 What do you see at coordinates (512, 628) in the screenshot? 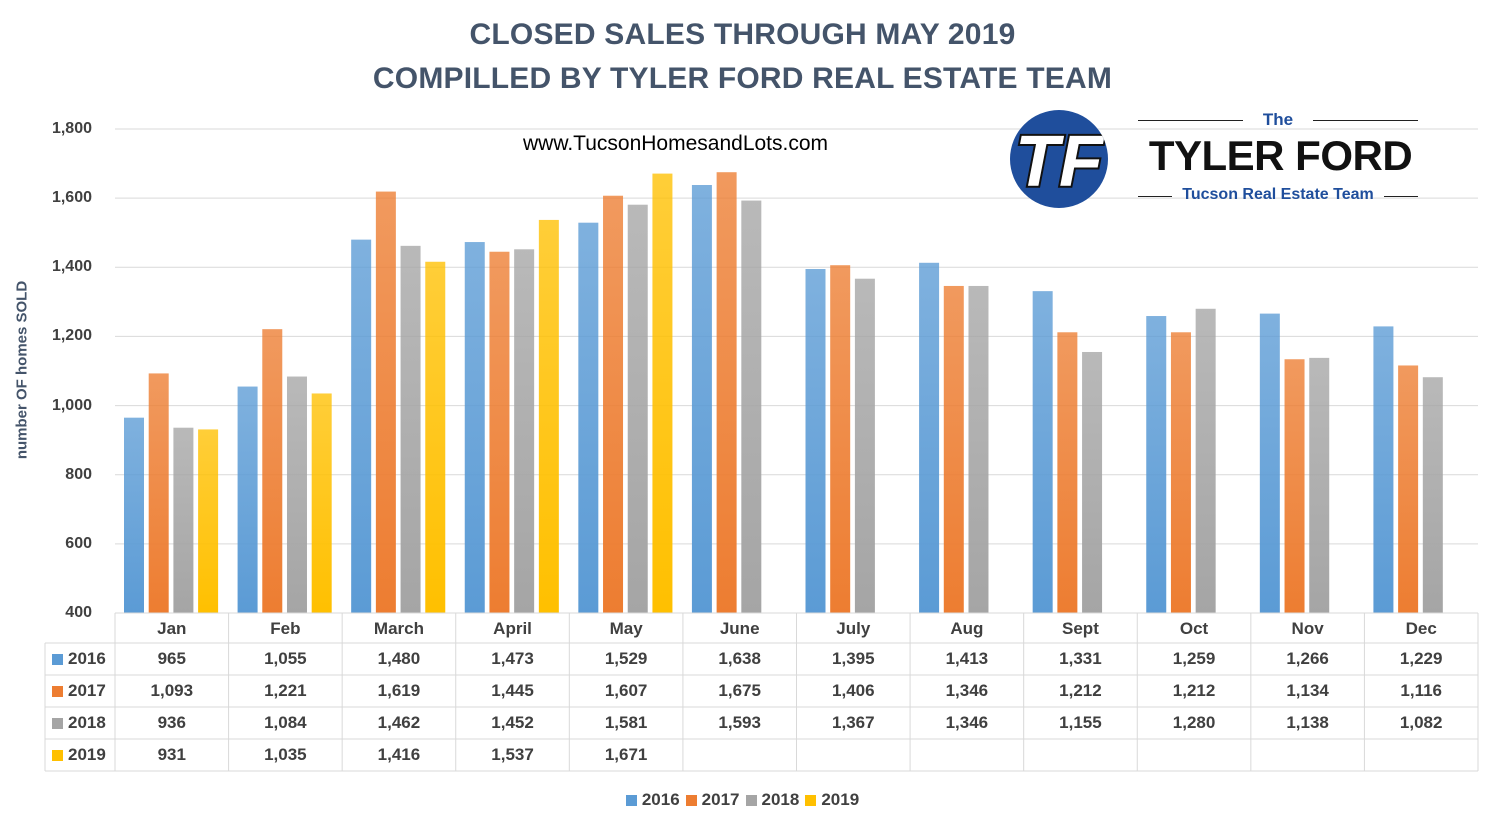
I see `x-tick-label: April` at bounding box center [512, 628].